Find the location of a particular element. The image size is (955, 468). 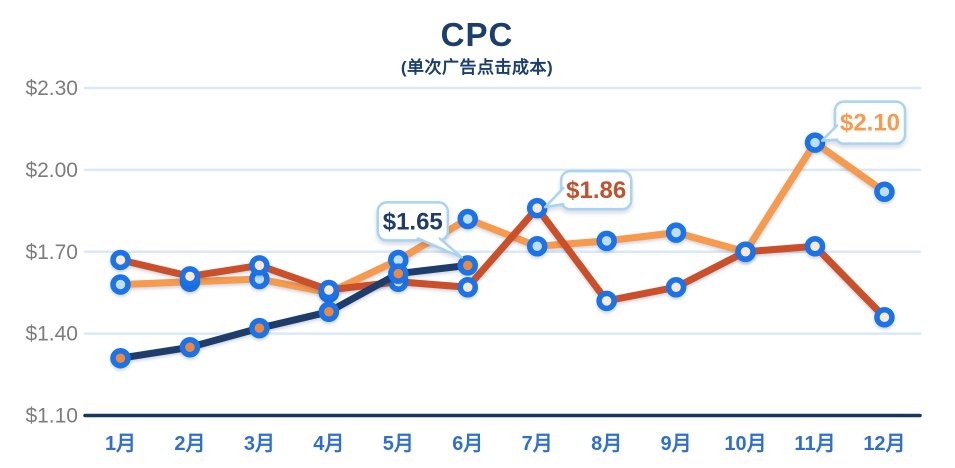

data-point-navy-line-1月 is located at coordinates (120, 358).